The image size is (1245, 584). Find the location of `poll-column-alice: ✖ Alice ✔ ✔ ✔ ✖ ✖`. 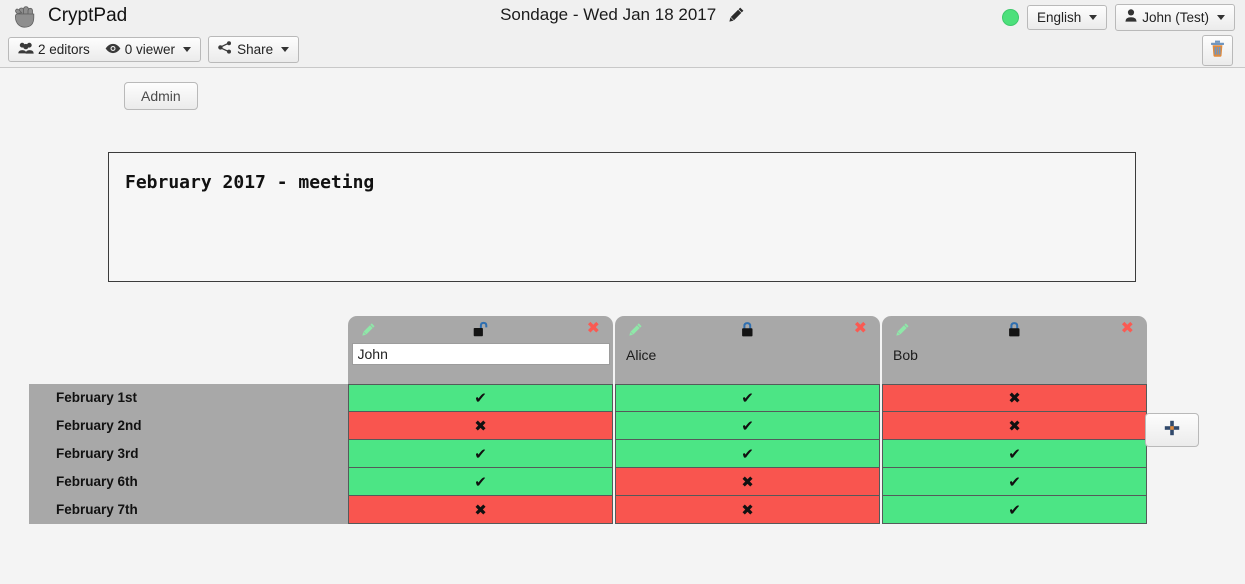

poll-column-alice: ✖ Alice ✔ ✔ ✔ ✖ ✖ is located at coordinates (747, 420).